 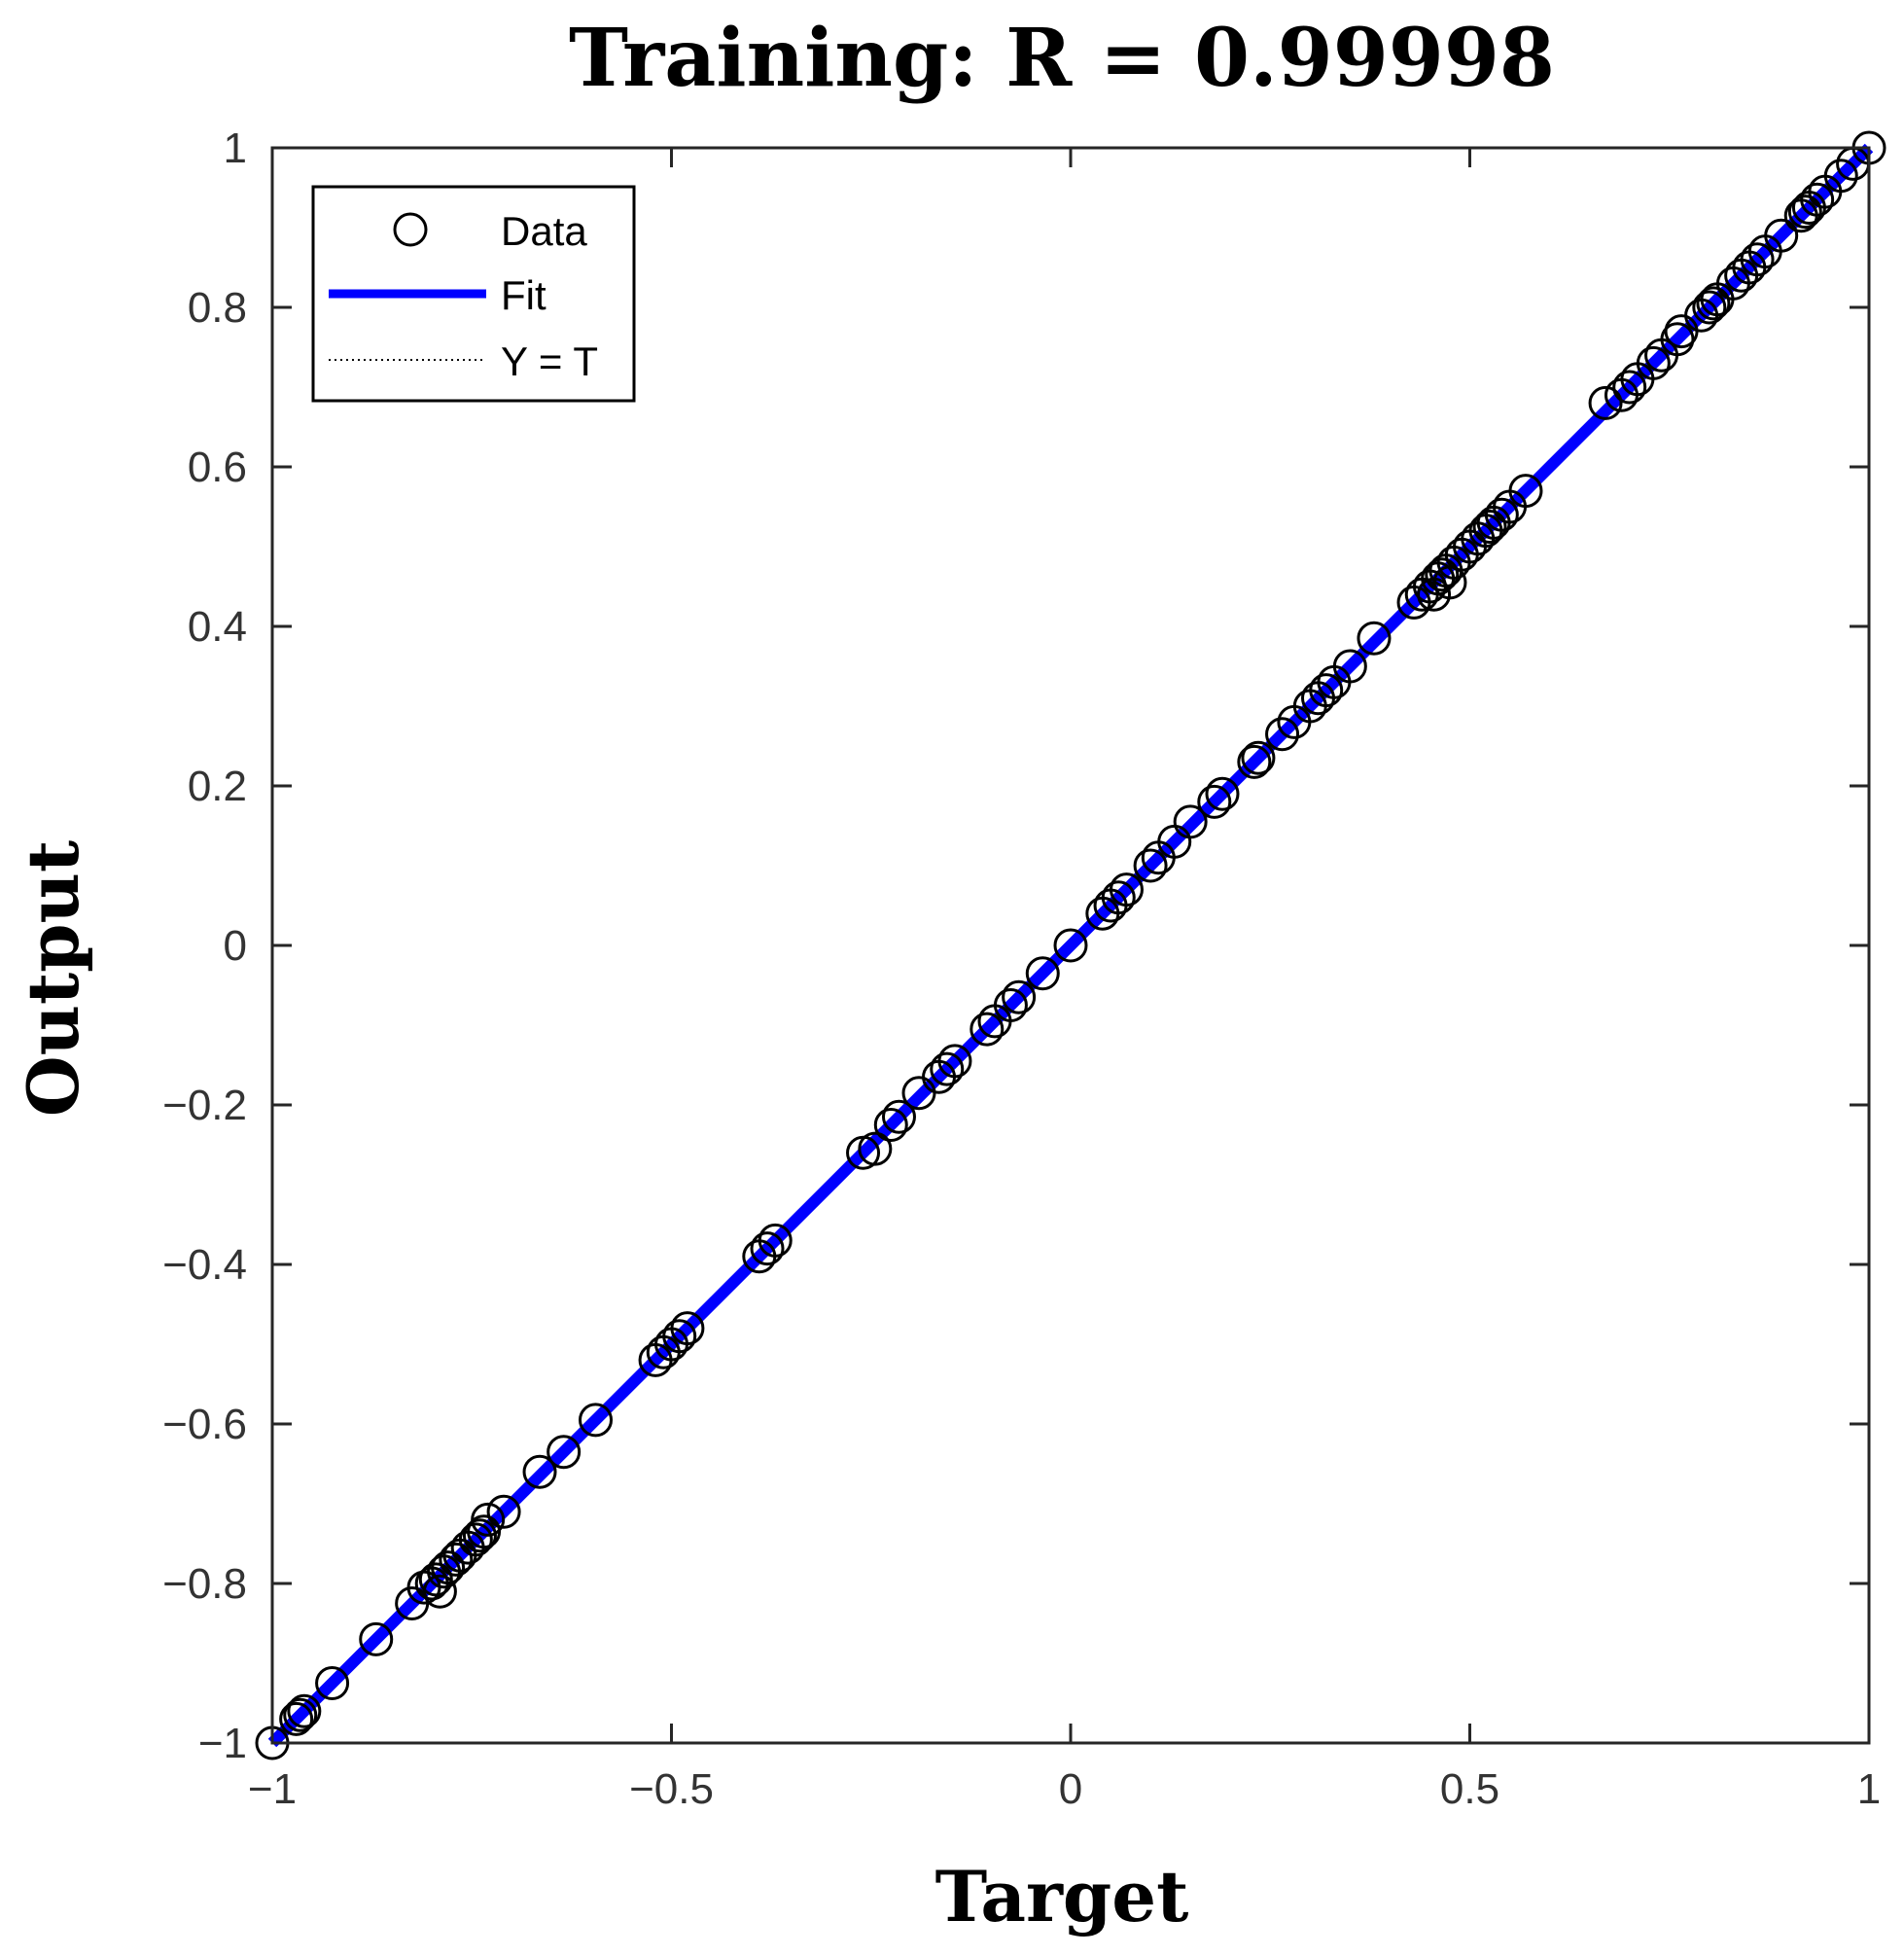 I want to click on x-tick-label: 1, so click(x=1869, y=1789).